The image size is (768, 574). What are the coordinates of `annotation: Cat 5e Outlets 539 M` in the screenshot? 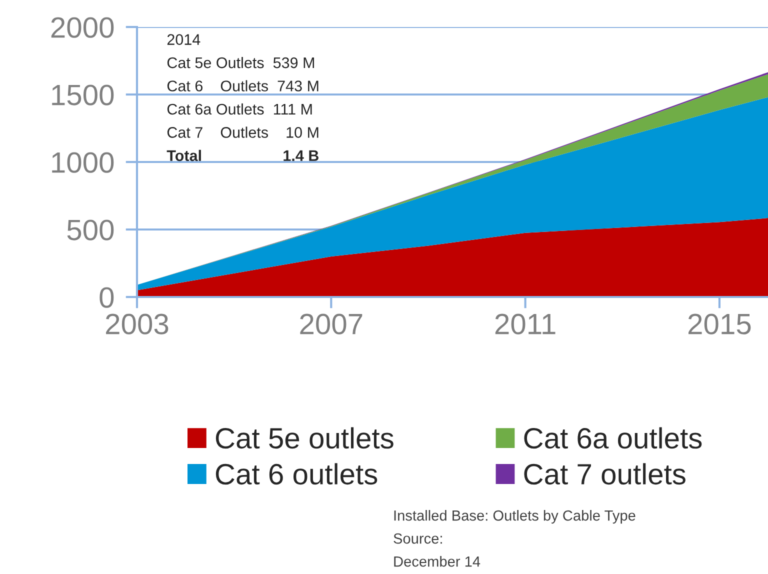 It's located at (240, 62).